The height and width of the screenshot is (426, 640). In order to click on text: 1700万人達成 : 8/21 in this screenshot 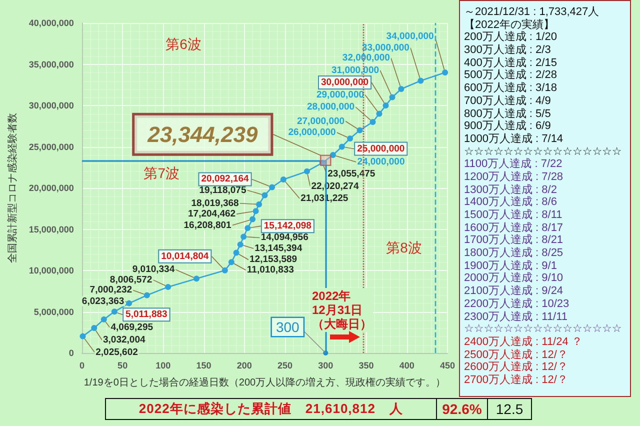, I will do `click(514, 240)`.